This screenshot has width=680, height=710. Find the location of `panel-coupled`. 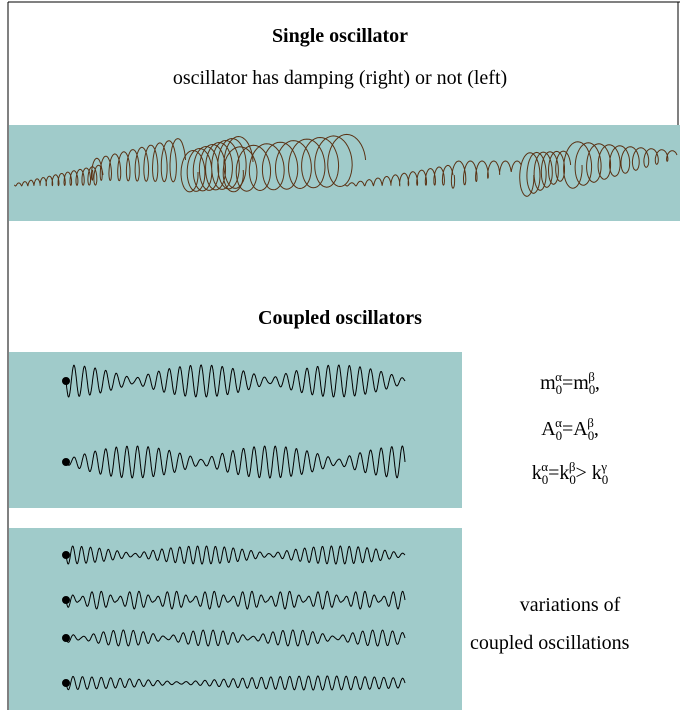

panel-coupled is located at coordinates (235, 430).